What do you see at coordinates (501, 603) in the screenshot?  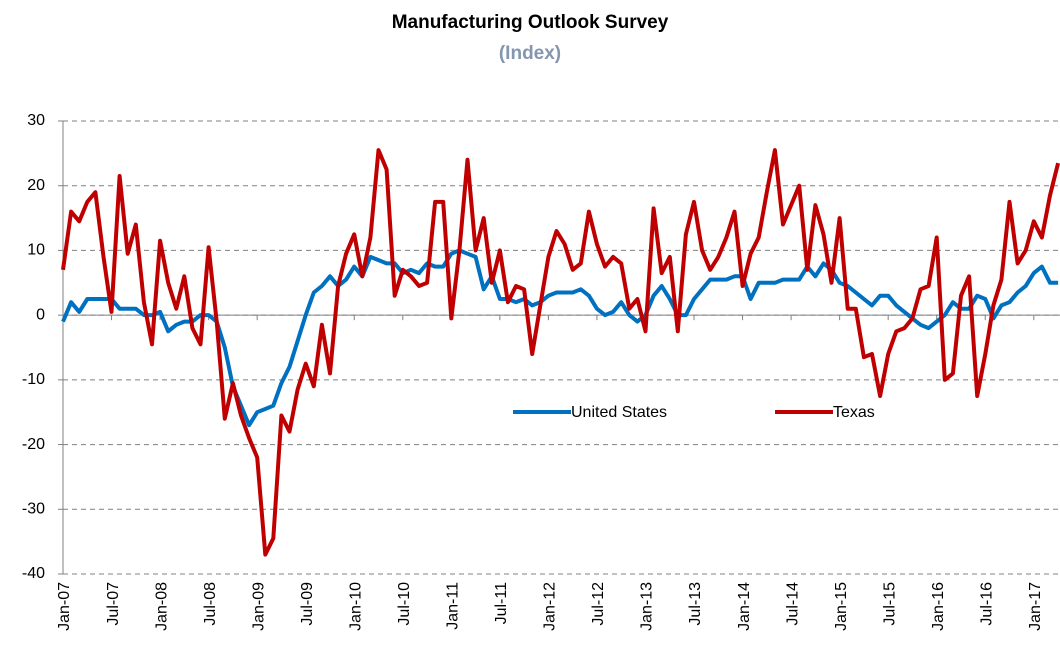 I see `x-tick-label: Jul-11` at bounding box center [501, 603].